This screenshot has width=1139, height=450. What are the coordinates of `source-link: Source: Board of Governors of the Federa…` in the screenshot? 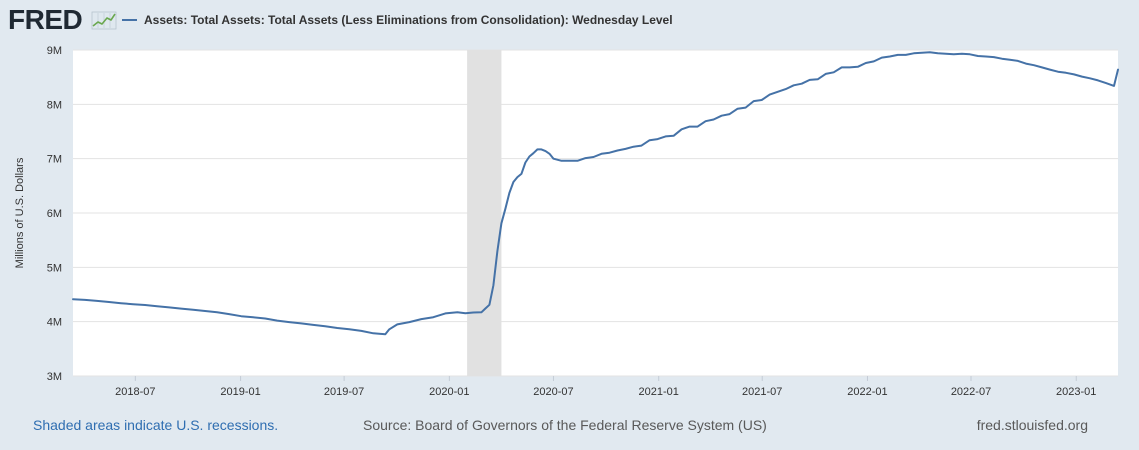 It's located at (565, 425).